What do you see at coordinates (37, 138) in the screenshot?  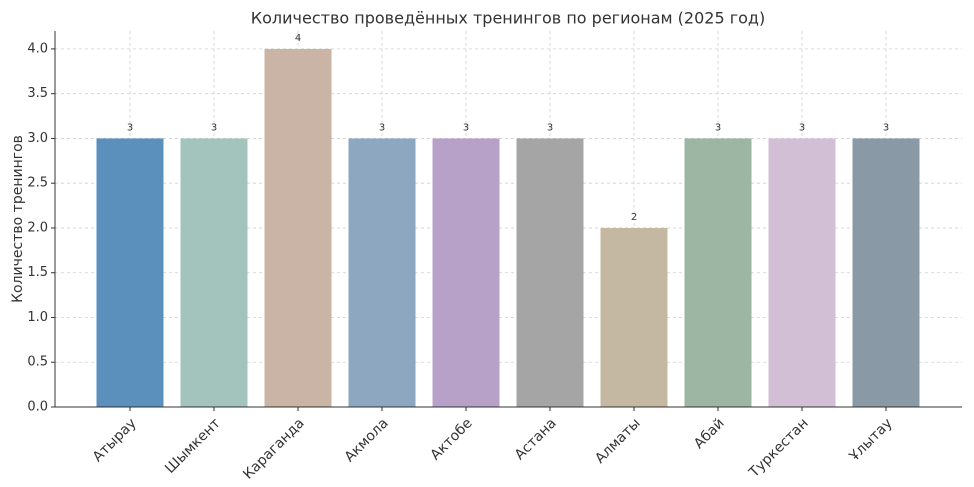 I see `y-tick-label: 3.0` at bounding box center [37, 138].